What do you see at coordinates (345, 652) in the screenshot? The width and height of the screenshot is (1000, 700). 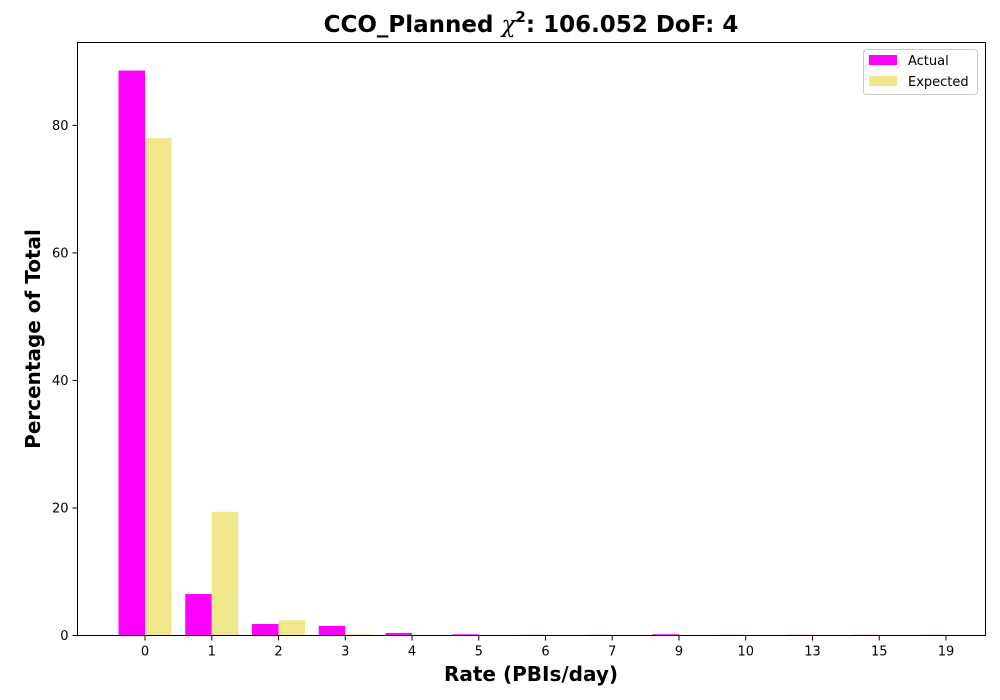 I see `x-tick-label: 3` at bounding box center [345, 652].